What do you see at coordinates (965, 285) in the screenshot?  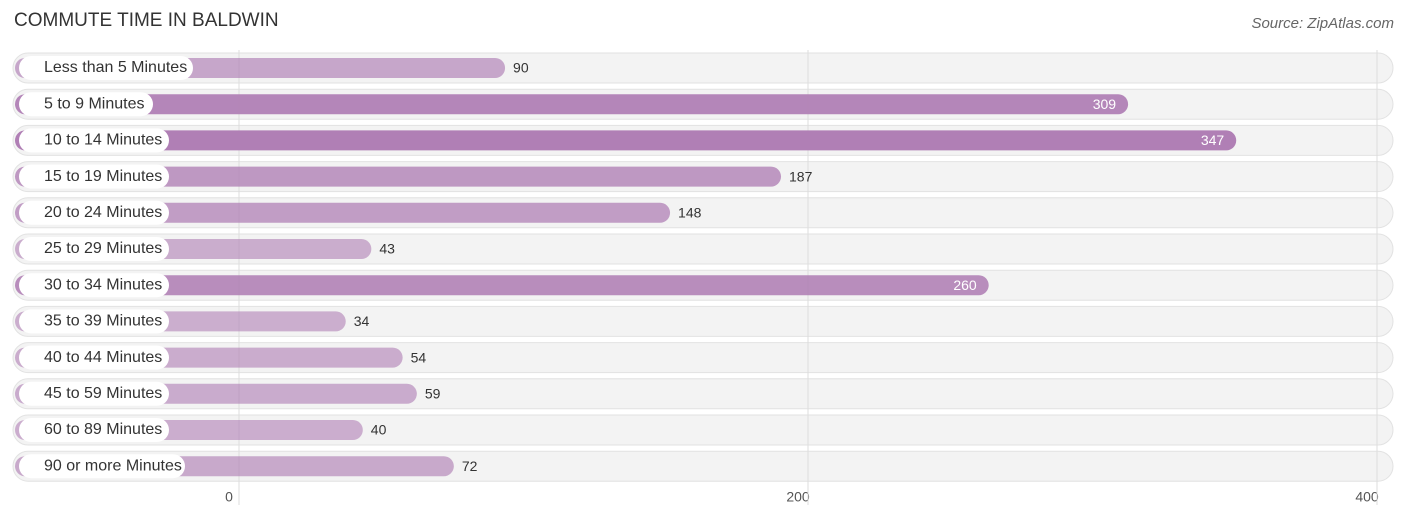 I see `value-label: 260` at bounding box center [965, 285].